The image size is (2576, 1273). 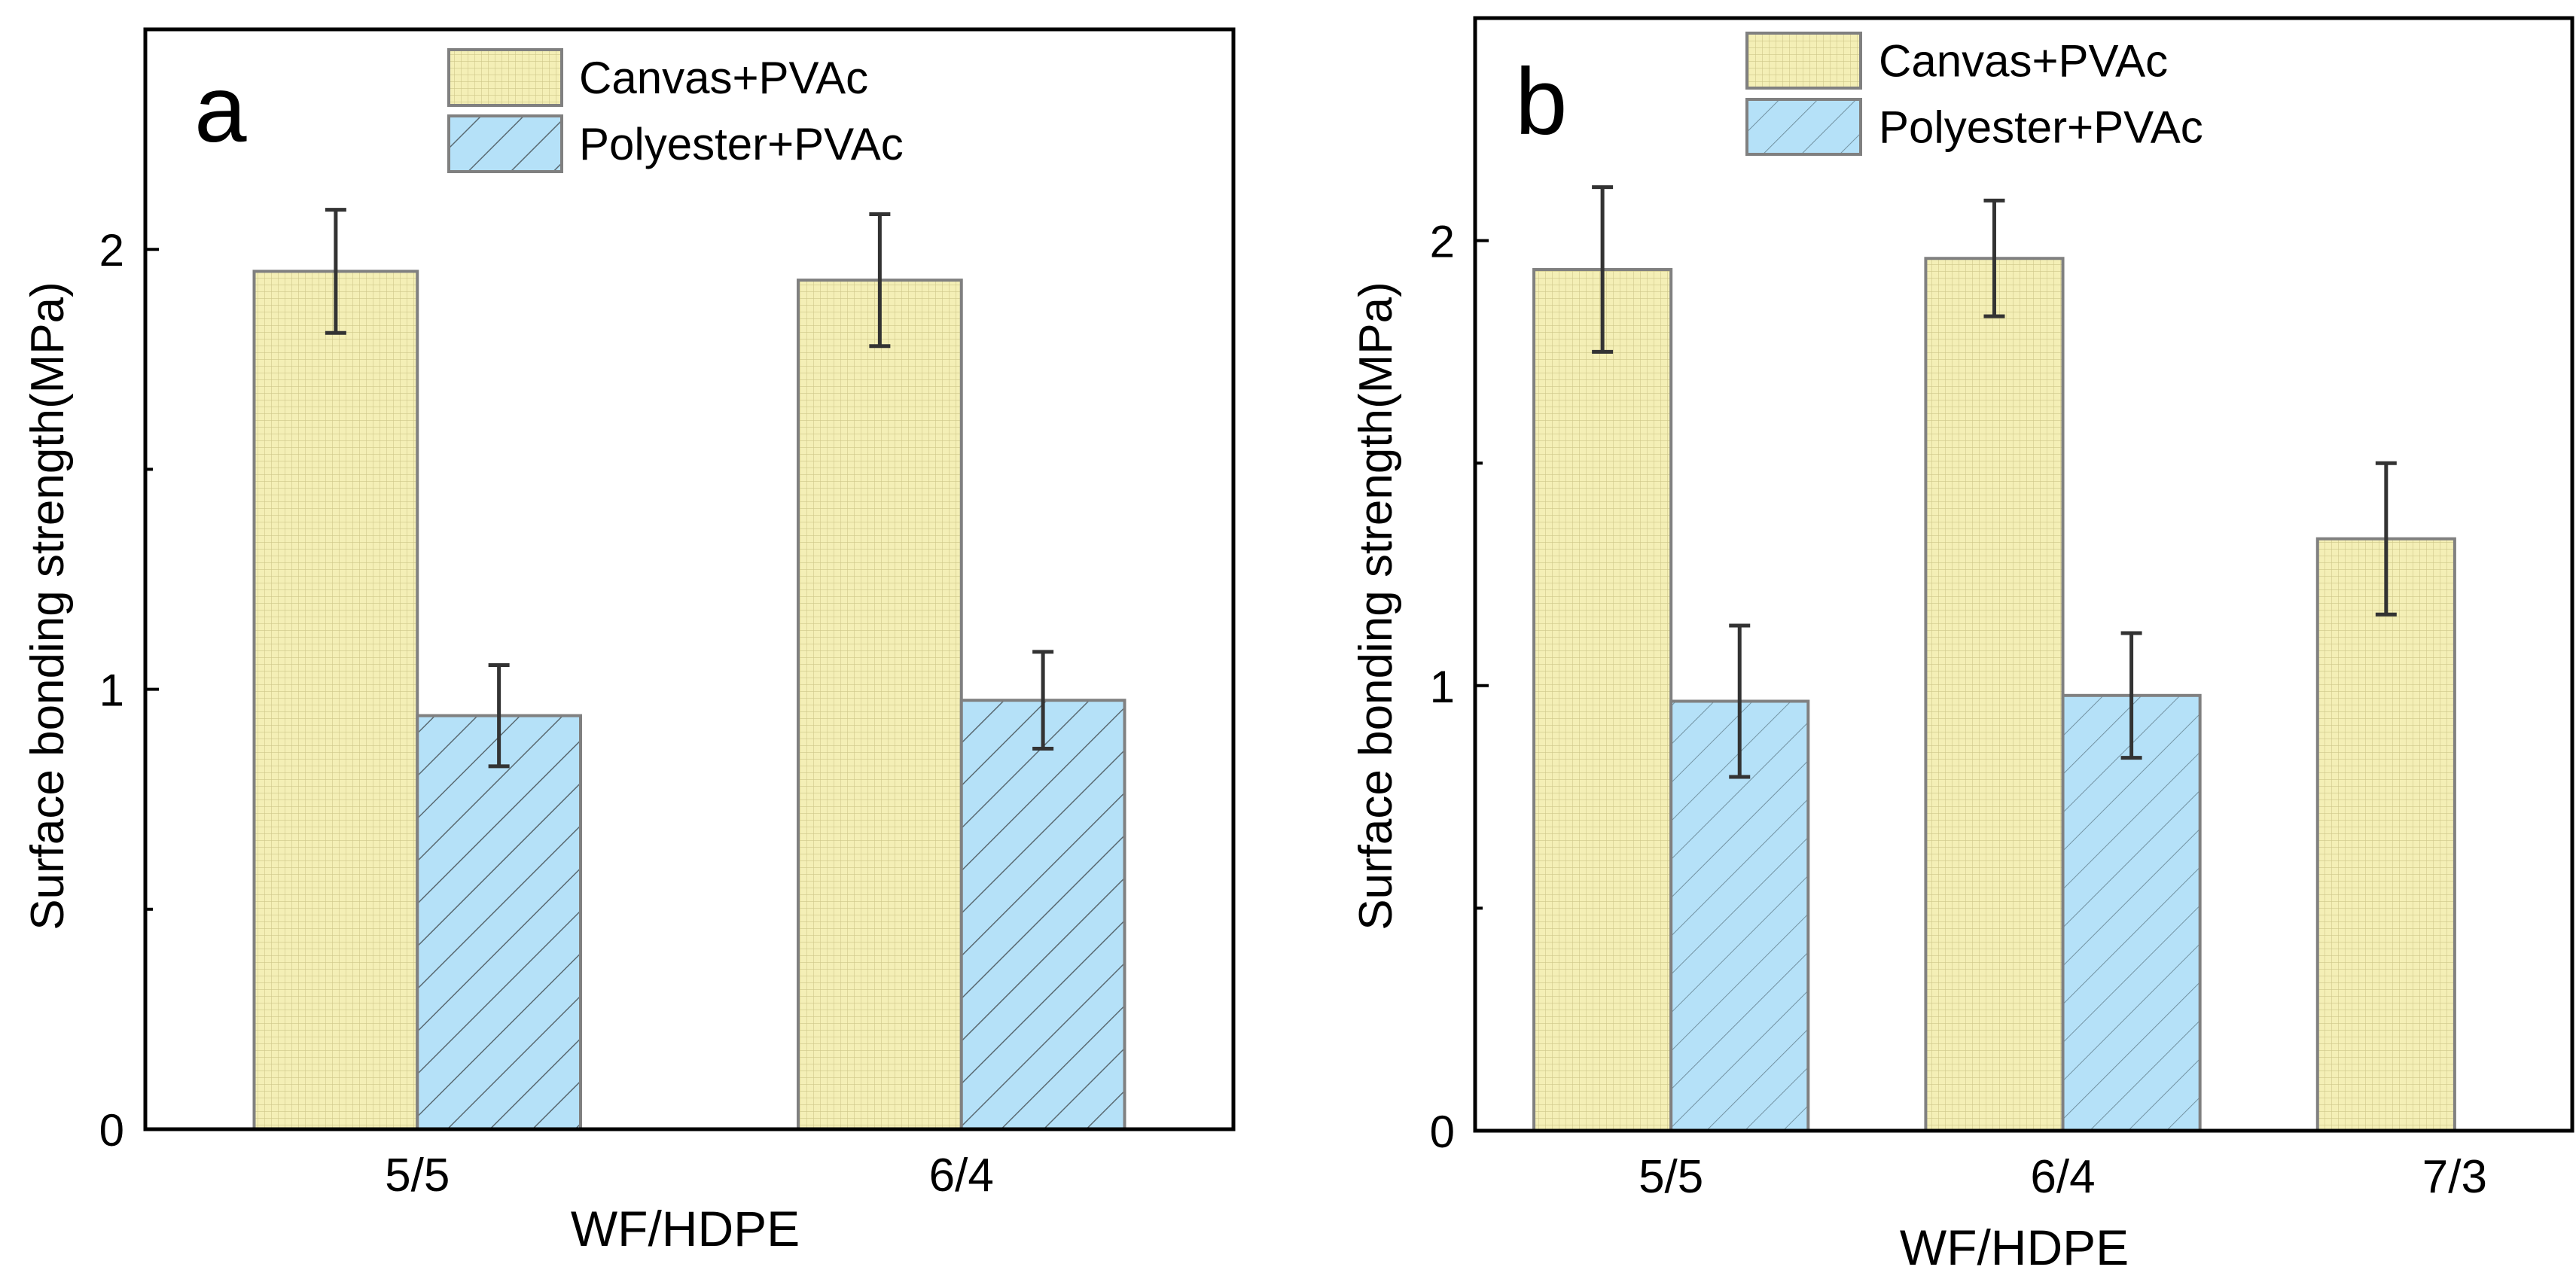 I want to click on panel-label: b, so click(x=1541, y=102).